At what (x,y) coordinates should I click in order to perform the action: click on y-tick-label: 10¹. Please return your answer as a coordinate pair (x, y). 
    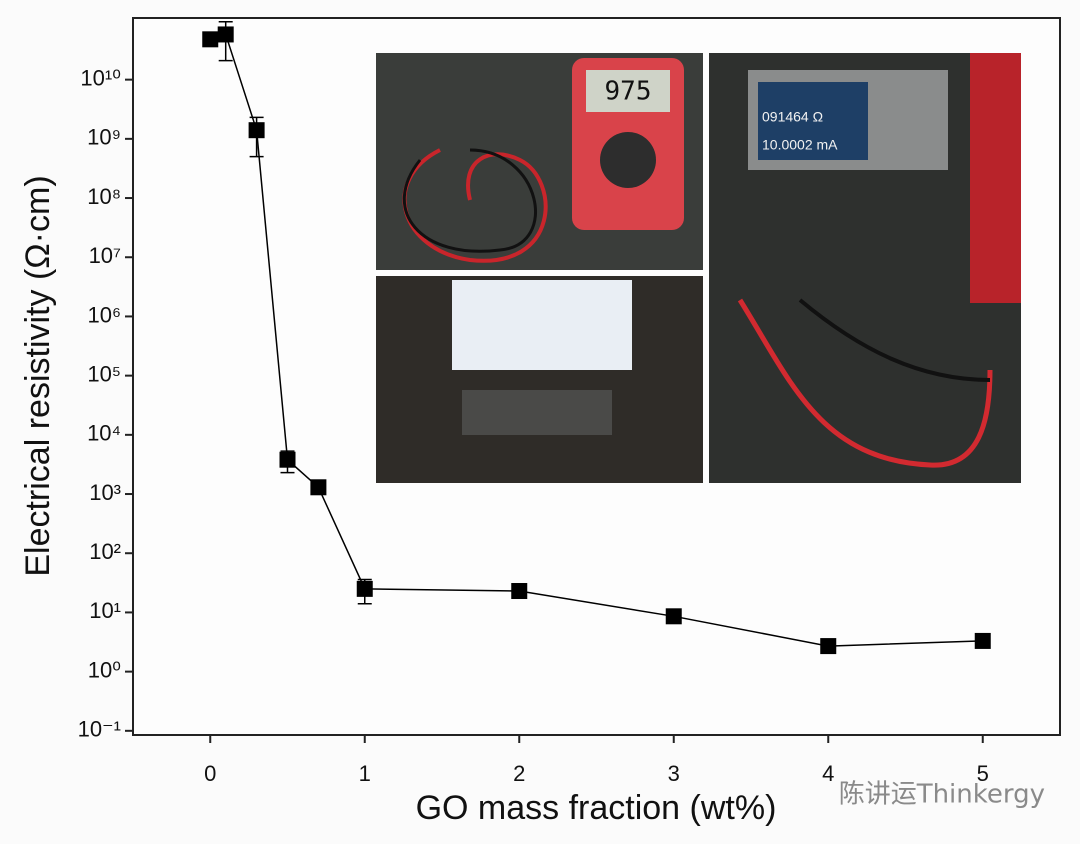
    Looking at the image, I should click on (105, 610).